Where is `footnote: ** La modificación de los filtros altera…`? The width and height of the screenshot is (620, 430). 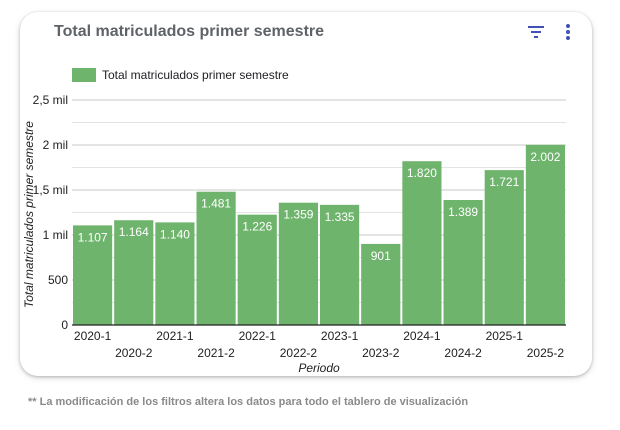
footnote: ** La modificación de los filtros altera… is located at coordinates (248, 402).